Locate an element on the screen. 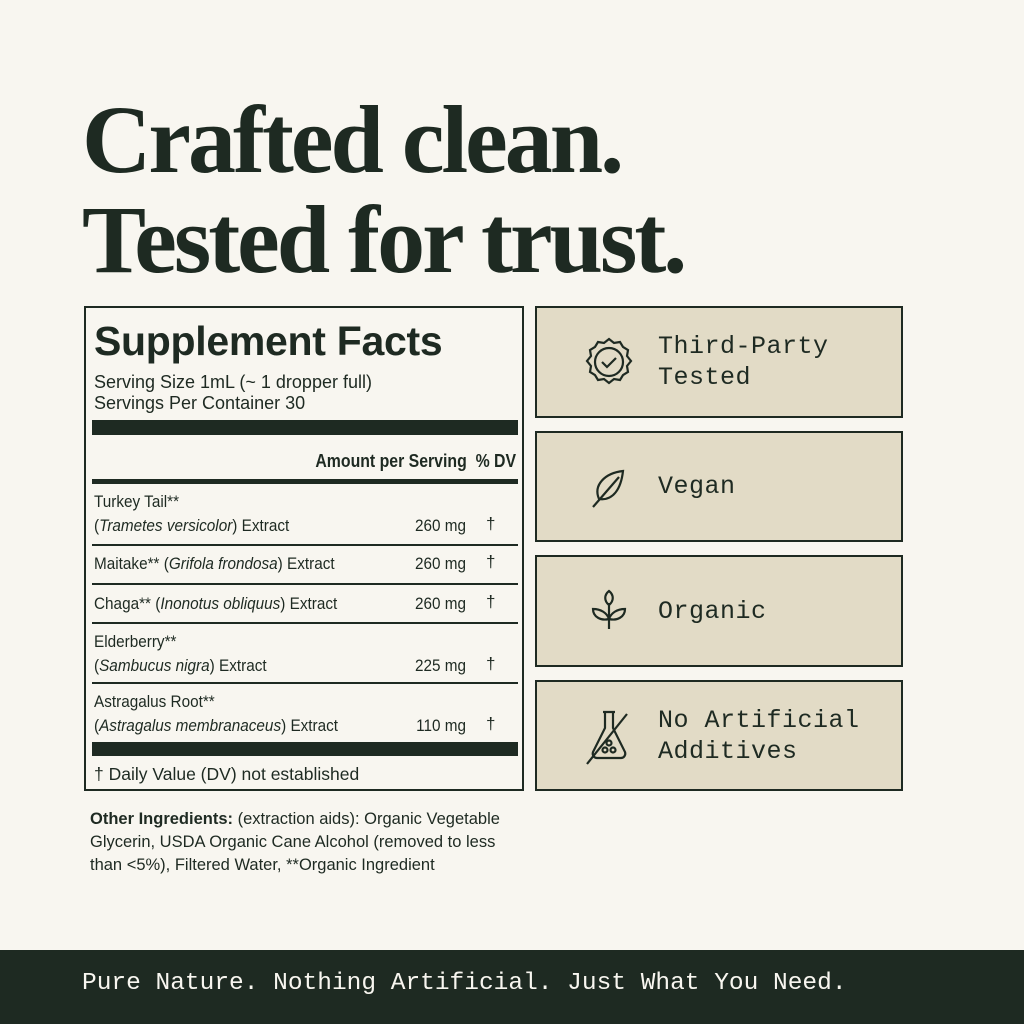  badge-no-artificial-additives: No Artificial Additives is located at coordinates (719, 735).